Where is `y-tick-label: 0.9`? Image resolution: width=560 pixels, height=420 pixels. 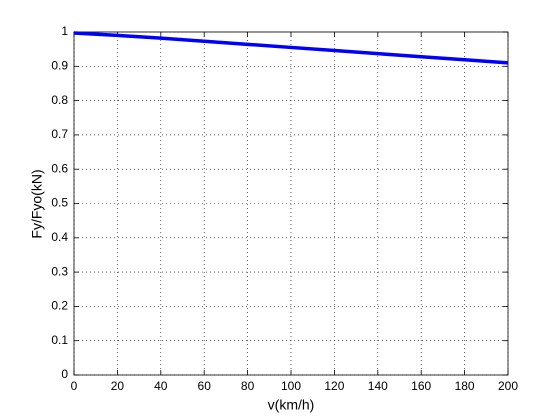
y-tick-label: 0.9 is located at coordinates (59, 65).